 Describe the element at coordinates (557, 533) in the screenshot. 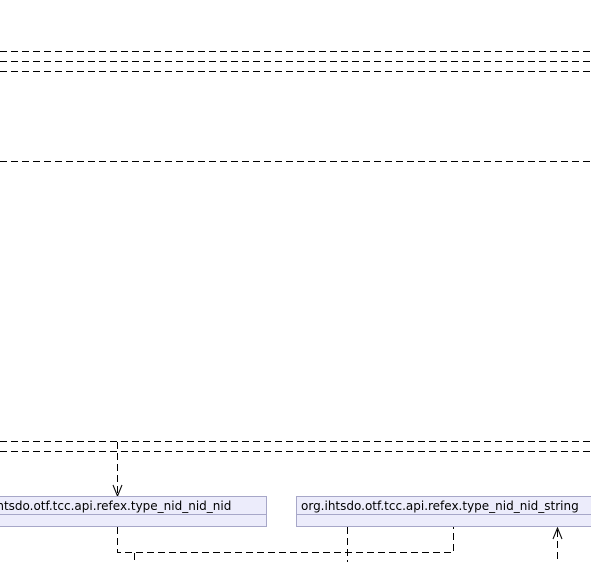

I see `arrowhead-icon` at that location.